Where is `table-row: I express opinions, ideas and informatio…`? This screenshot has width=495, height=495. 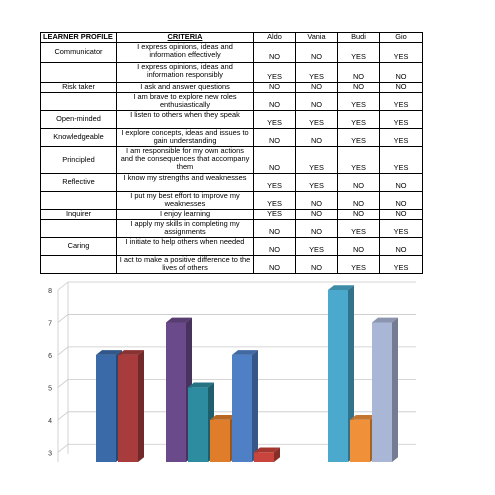
table-row: I express opinions, ideas and informatio… is located at coordinates (231, 72).